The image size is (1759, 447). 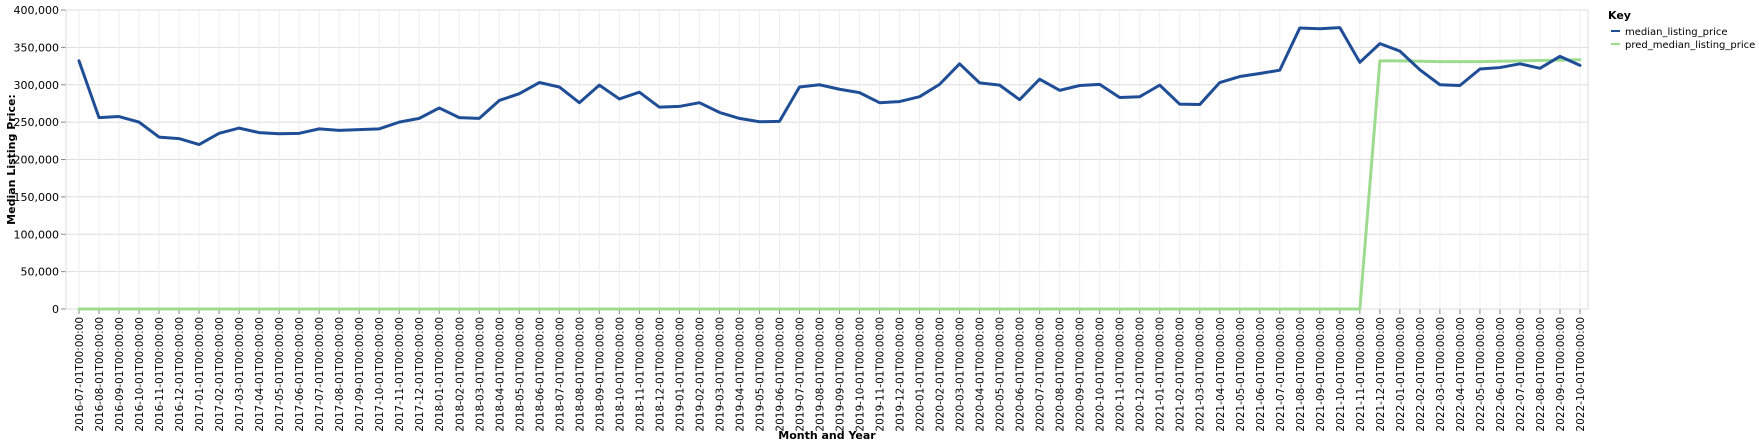 What do you see at coordinates (827, 435) in the screenshot?
I see `x-axis-title: Month and Year` at bounding box center [827, 435].